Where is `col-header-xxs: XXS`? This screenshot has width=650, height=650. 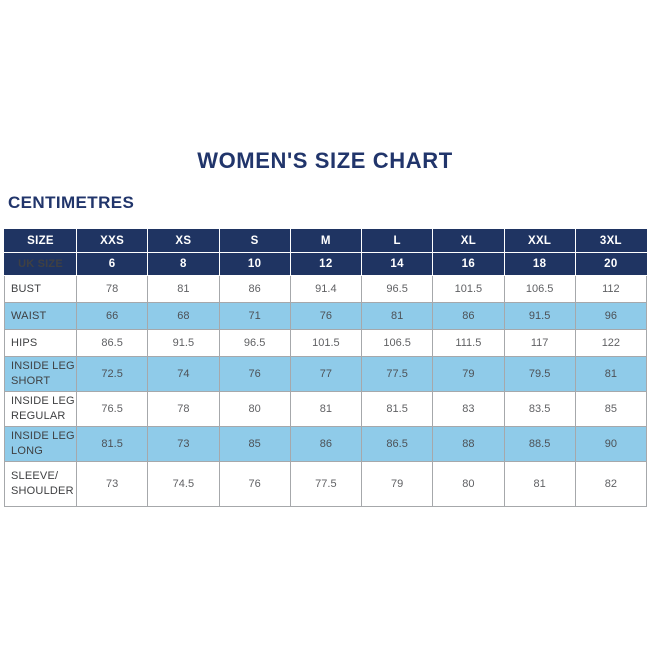
col-header-xxs: XXS is located at coordinates (112, 241).